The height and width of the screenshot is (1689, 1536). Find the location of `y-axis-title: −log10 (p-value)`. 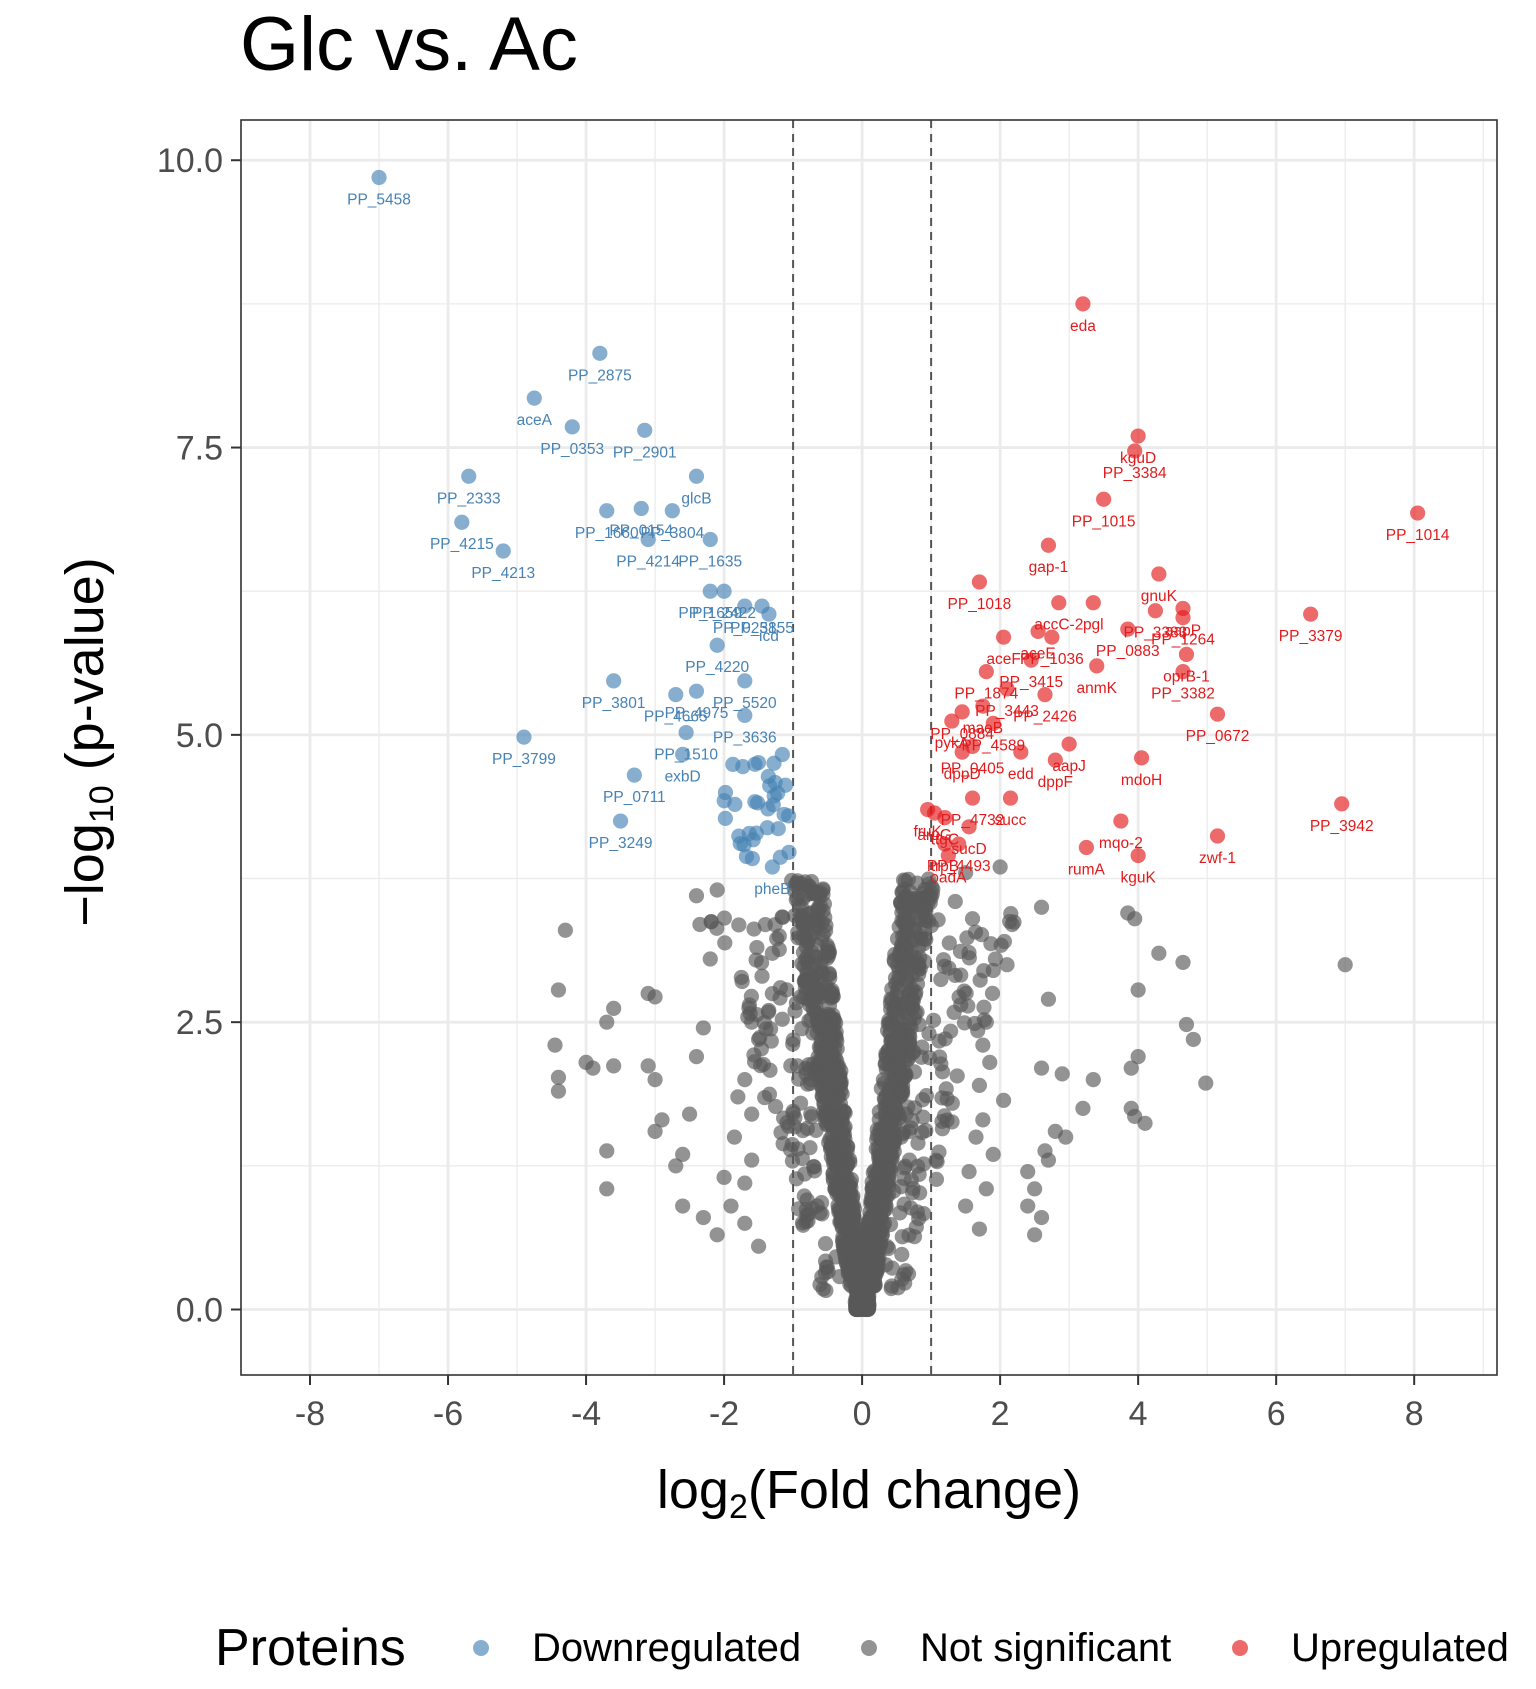

y-axis-title: −log10 (p-value) is located at coordinates (88, 742).